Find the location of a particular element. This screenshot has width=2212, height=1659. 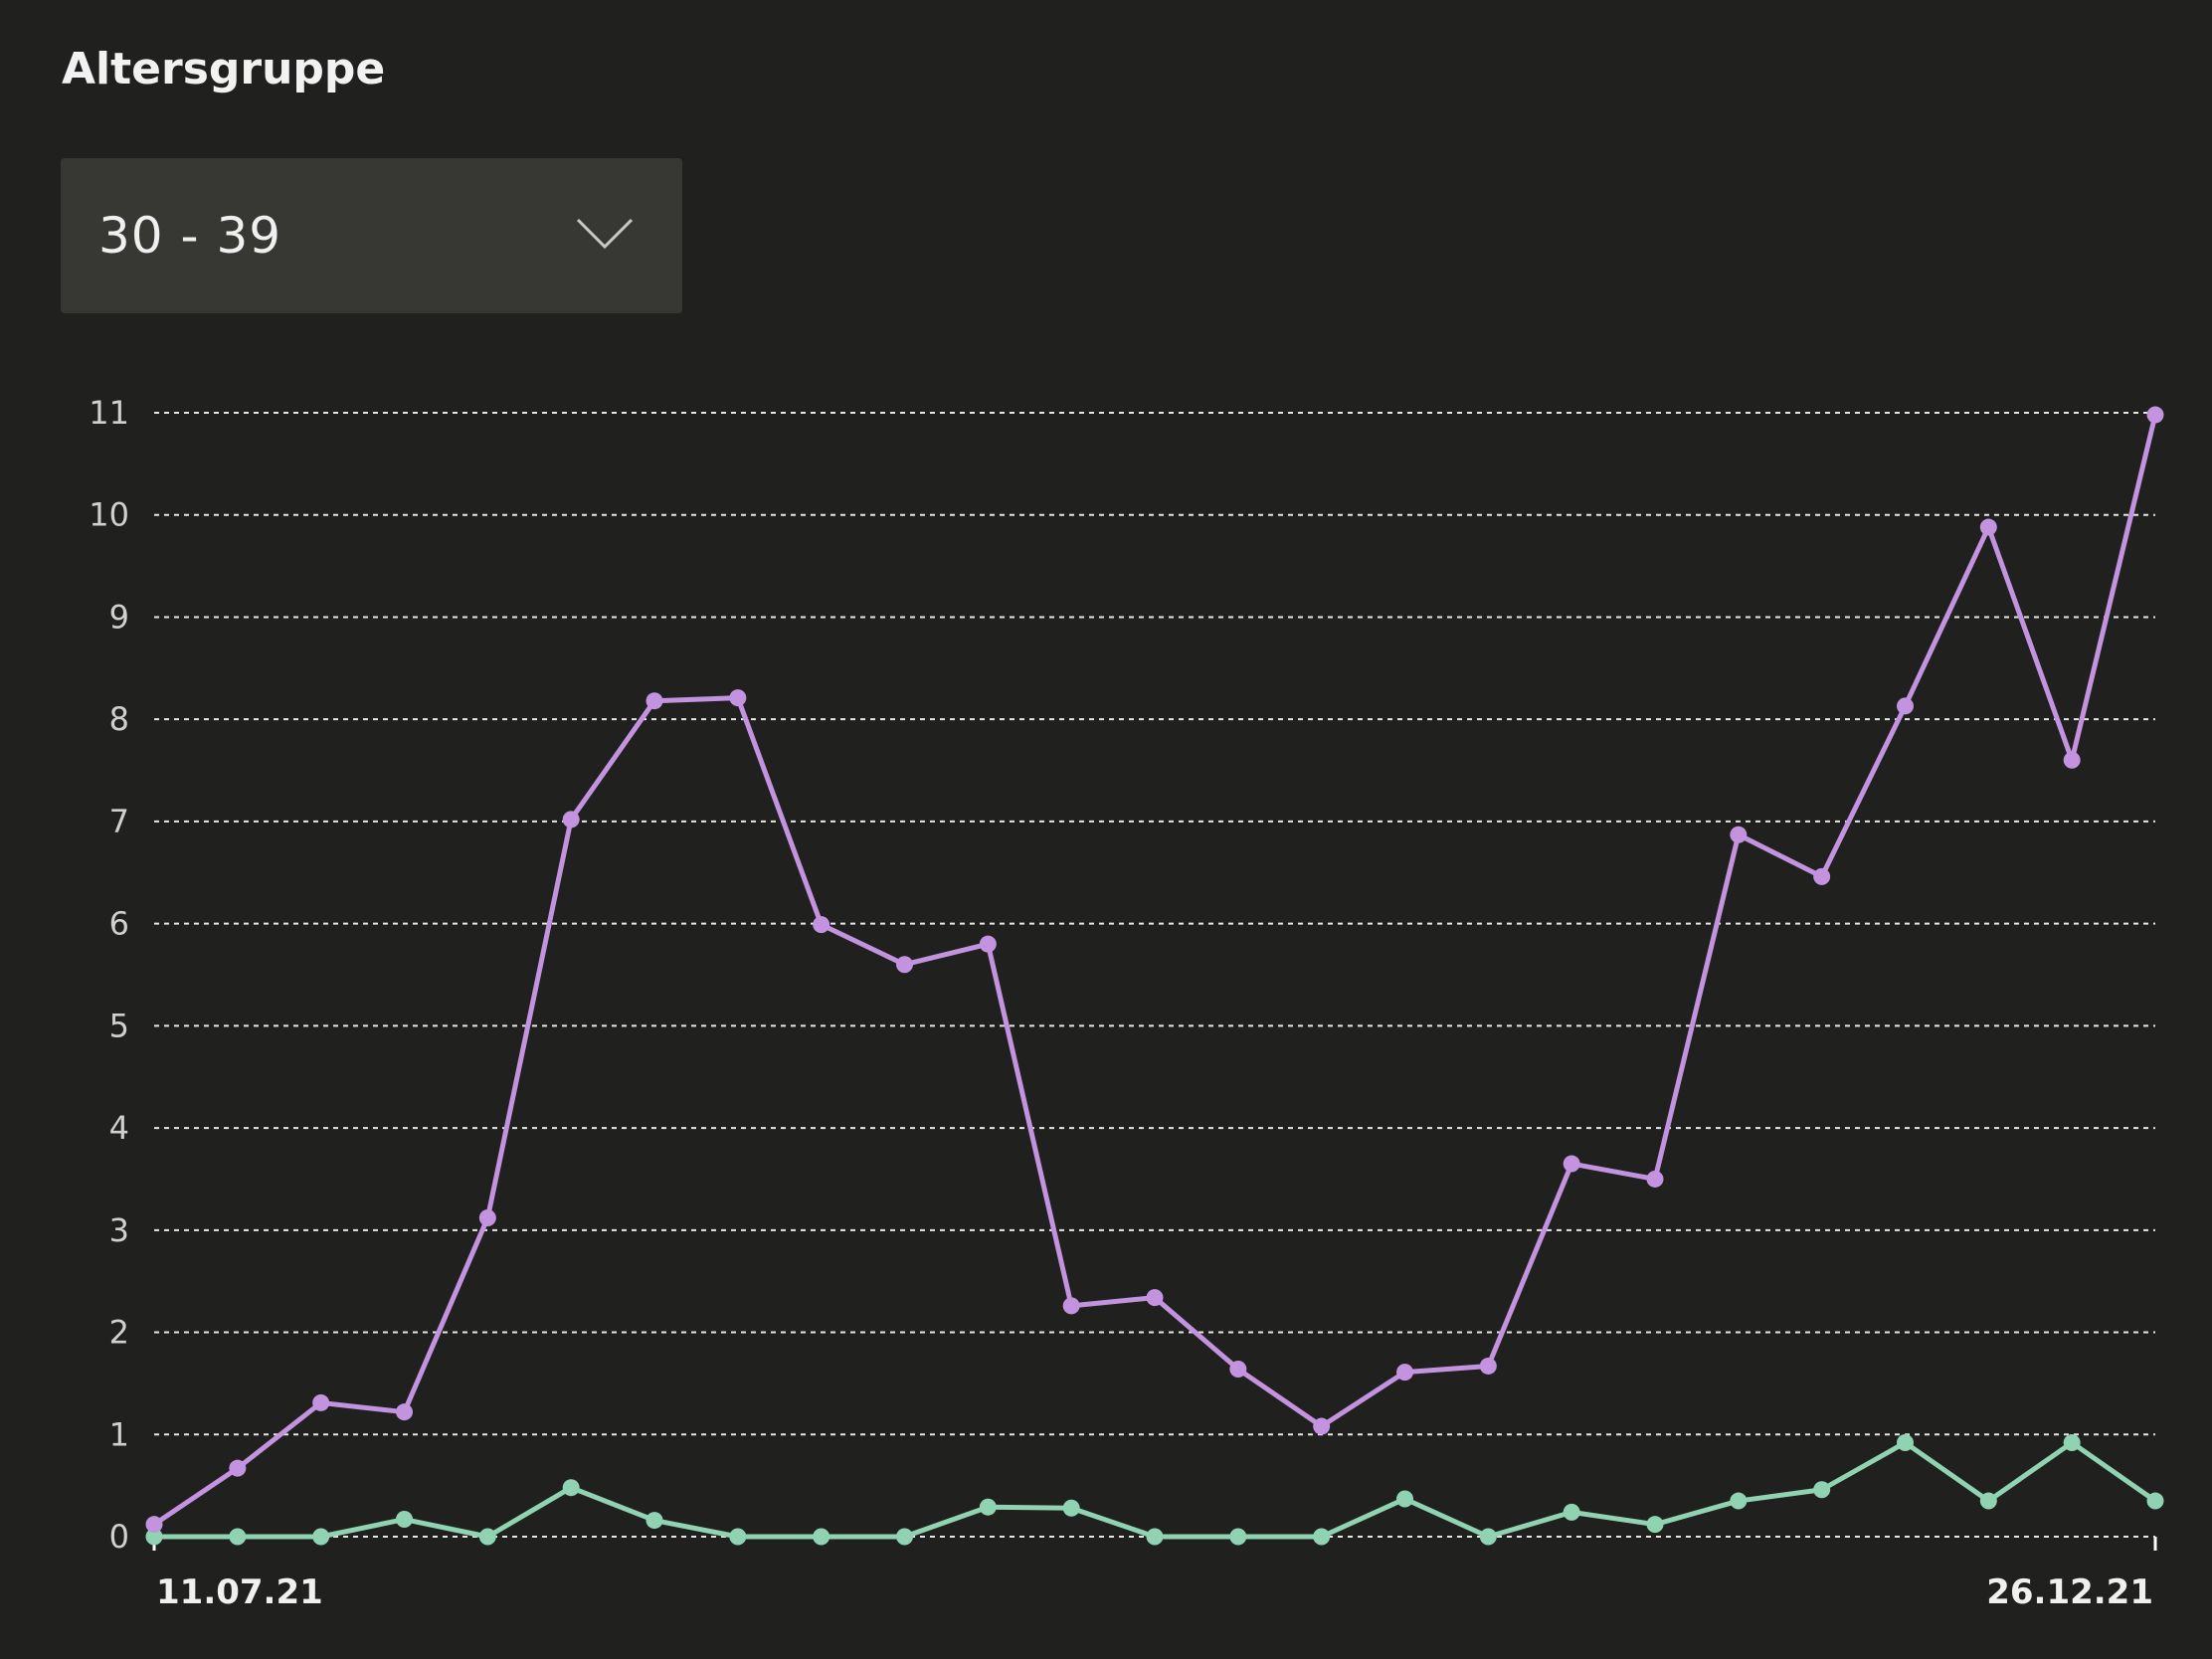

age-group-select-value: 30 - 39 is located at coordinates (190, 236).